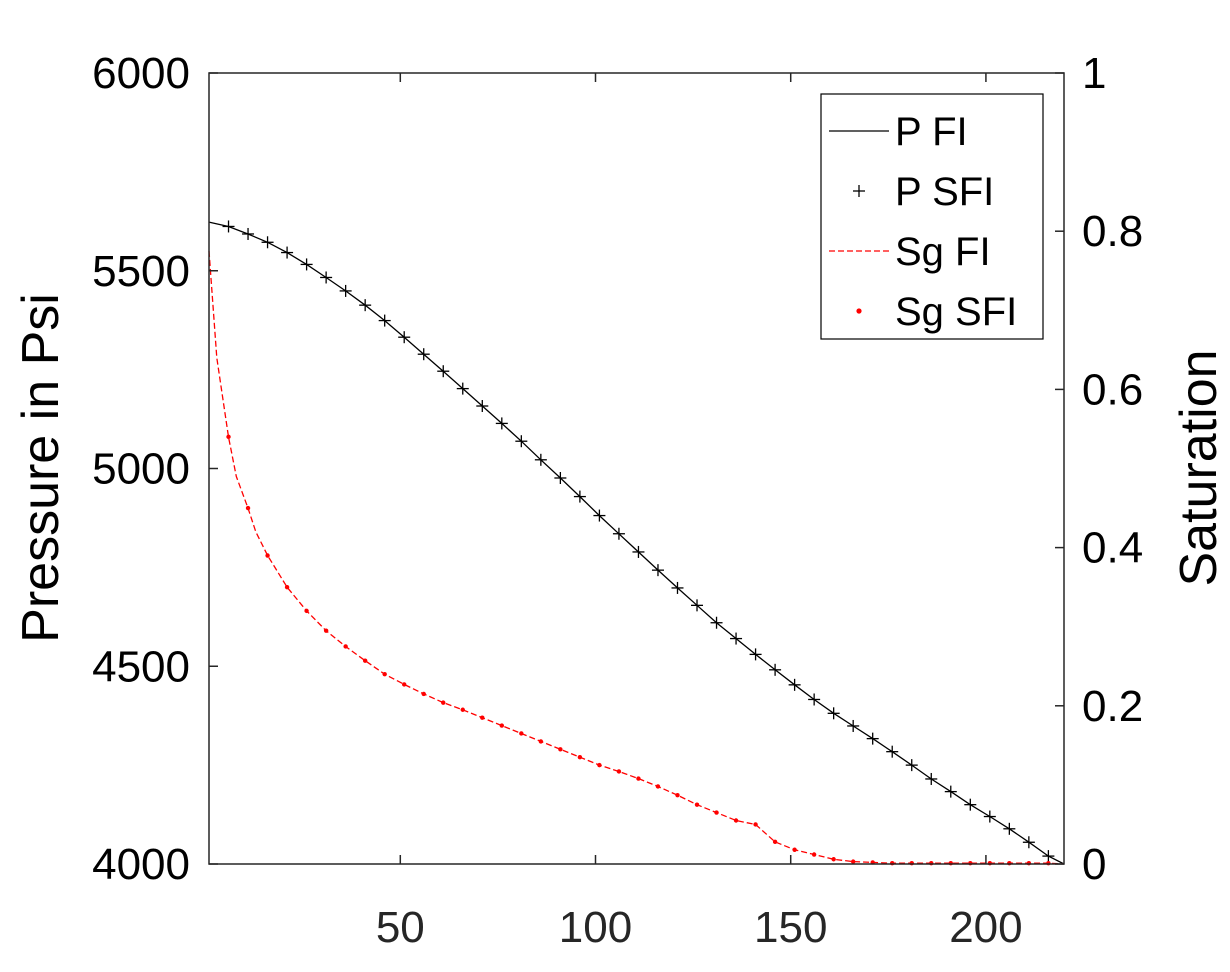 Image resolution: width=1230 pixels, height=972 pixels. I want to click on y-left-tick-label: 6000, so click(141, 73).